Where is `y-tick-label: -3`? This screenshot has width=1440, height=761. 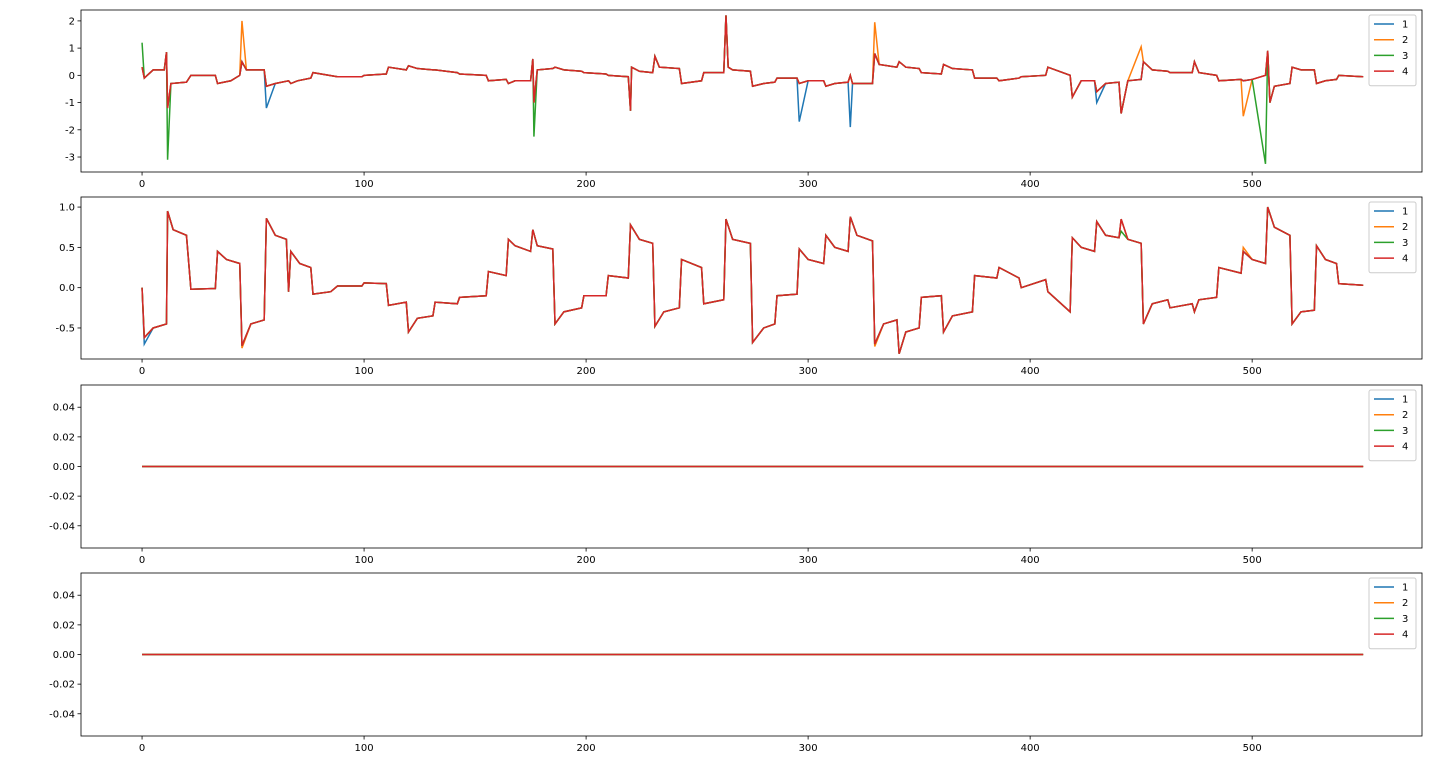 y-tick-label: -3 is located at coordinates (70, 158).